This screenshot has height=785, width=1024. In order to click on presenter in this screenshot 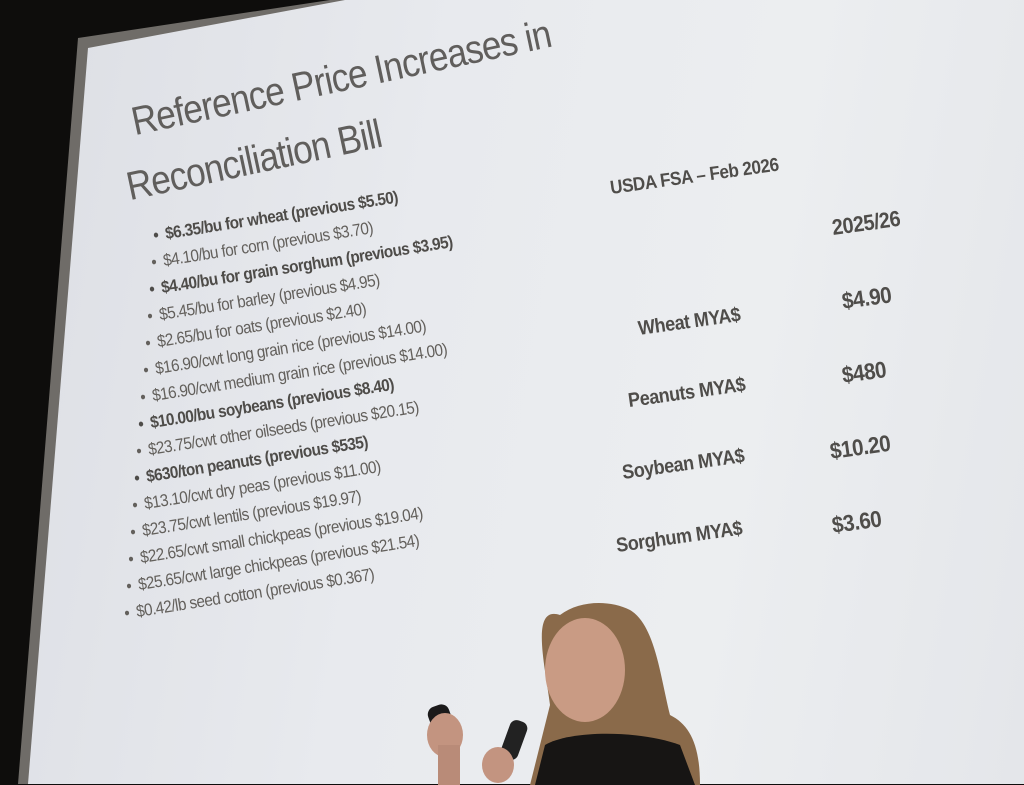, I will do `click(563, 694)`.